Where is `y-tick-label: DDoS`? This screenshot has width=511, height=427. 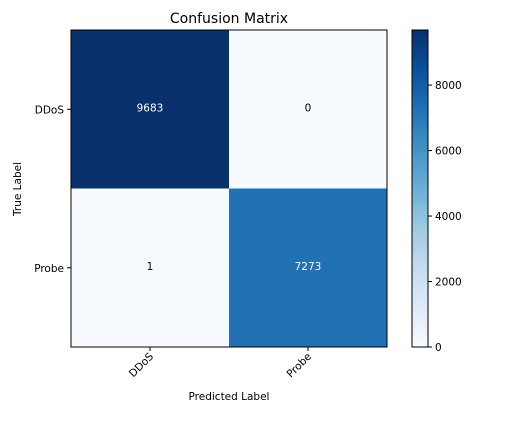
y-tick-label: DDoS is located at coordinates (50, 110).